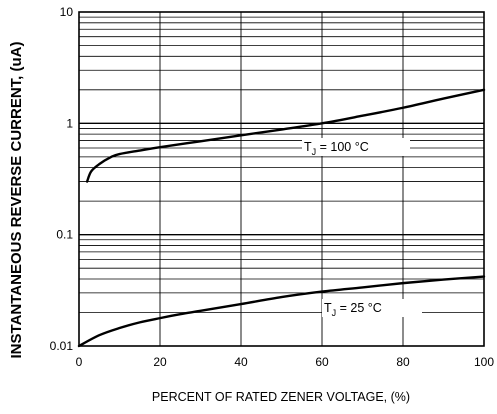 This screenshot has height=414, width=497. I want to click on x-tick-label: 20, so click(160, 362).